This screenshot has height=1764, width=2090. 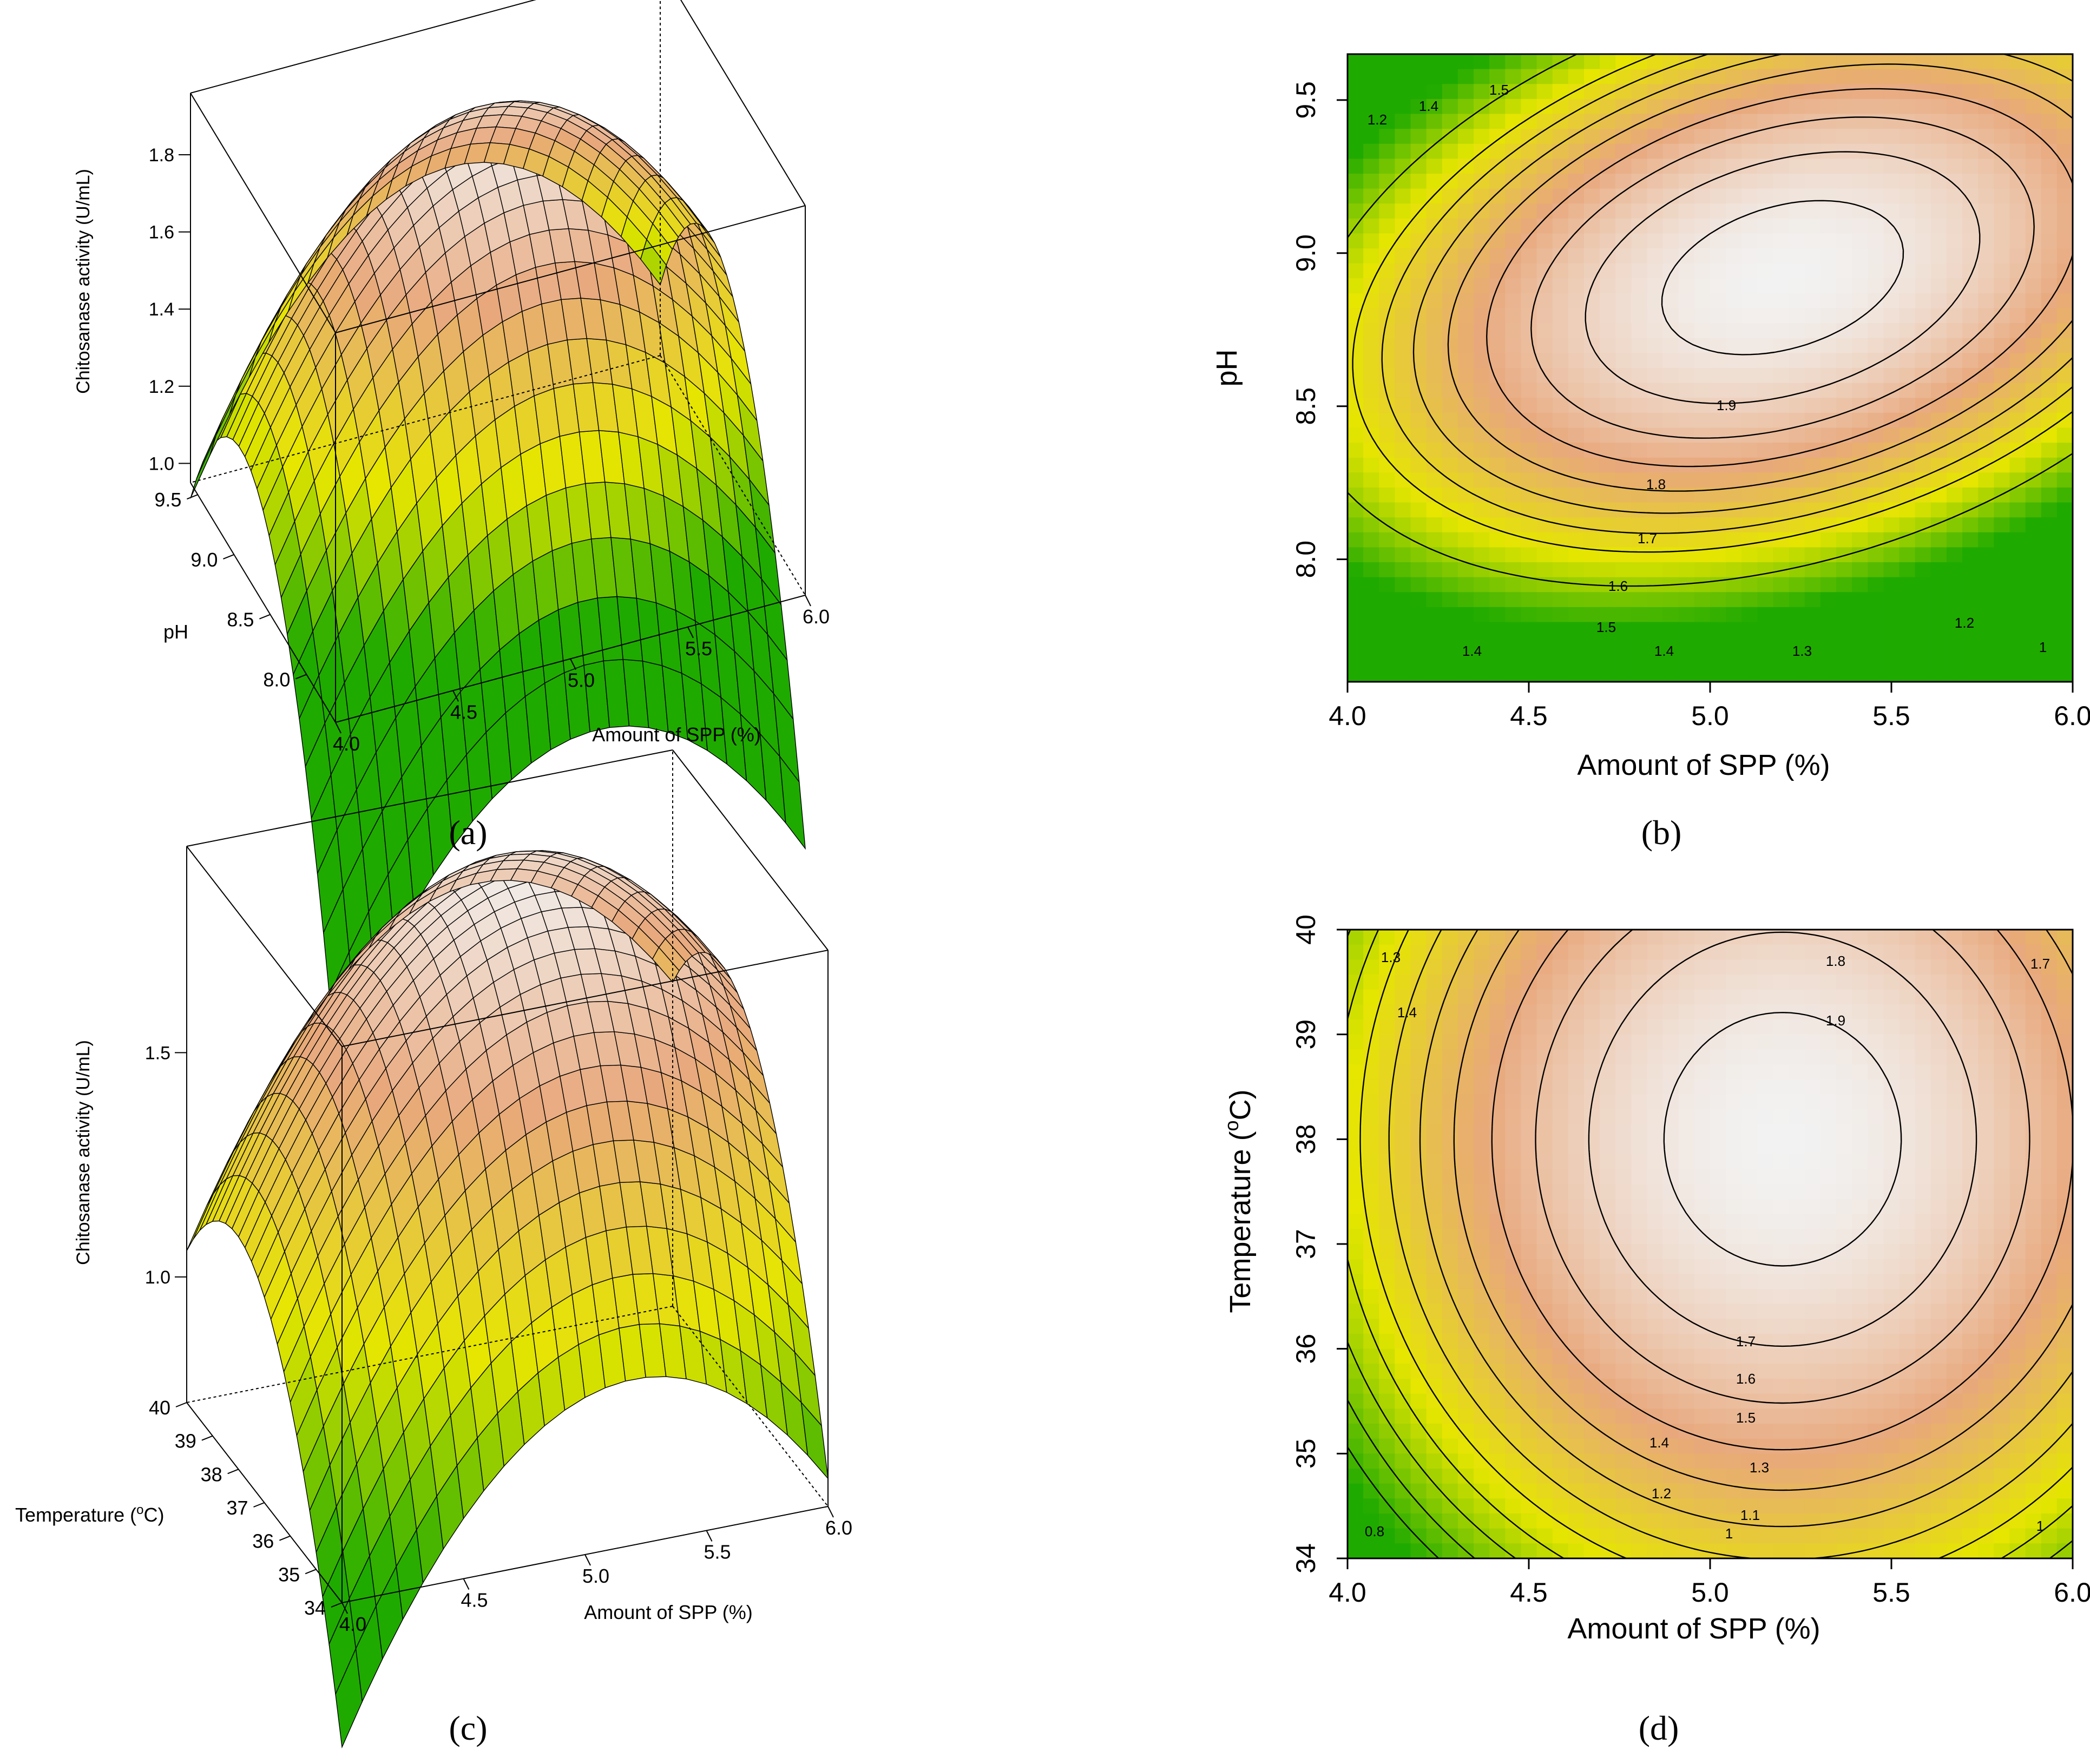 What do you see at coordinates (1377, 119) in the screenshot?
I see `contour-label-text: 1.2` at bounding box center [1377, 119].